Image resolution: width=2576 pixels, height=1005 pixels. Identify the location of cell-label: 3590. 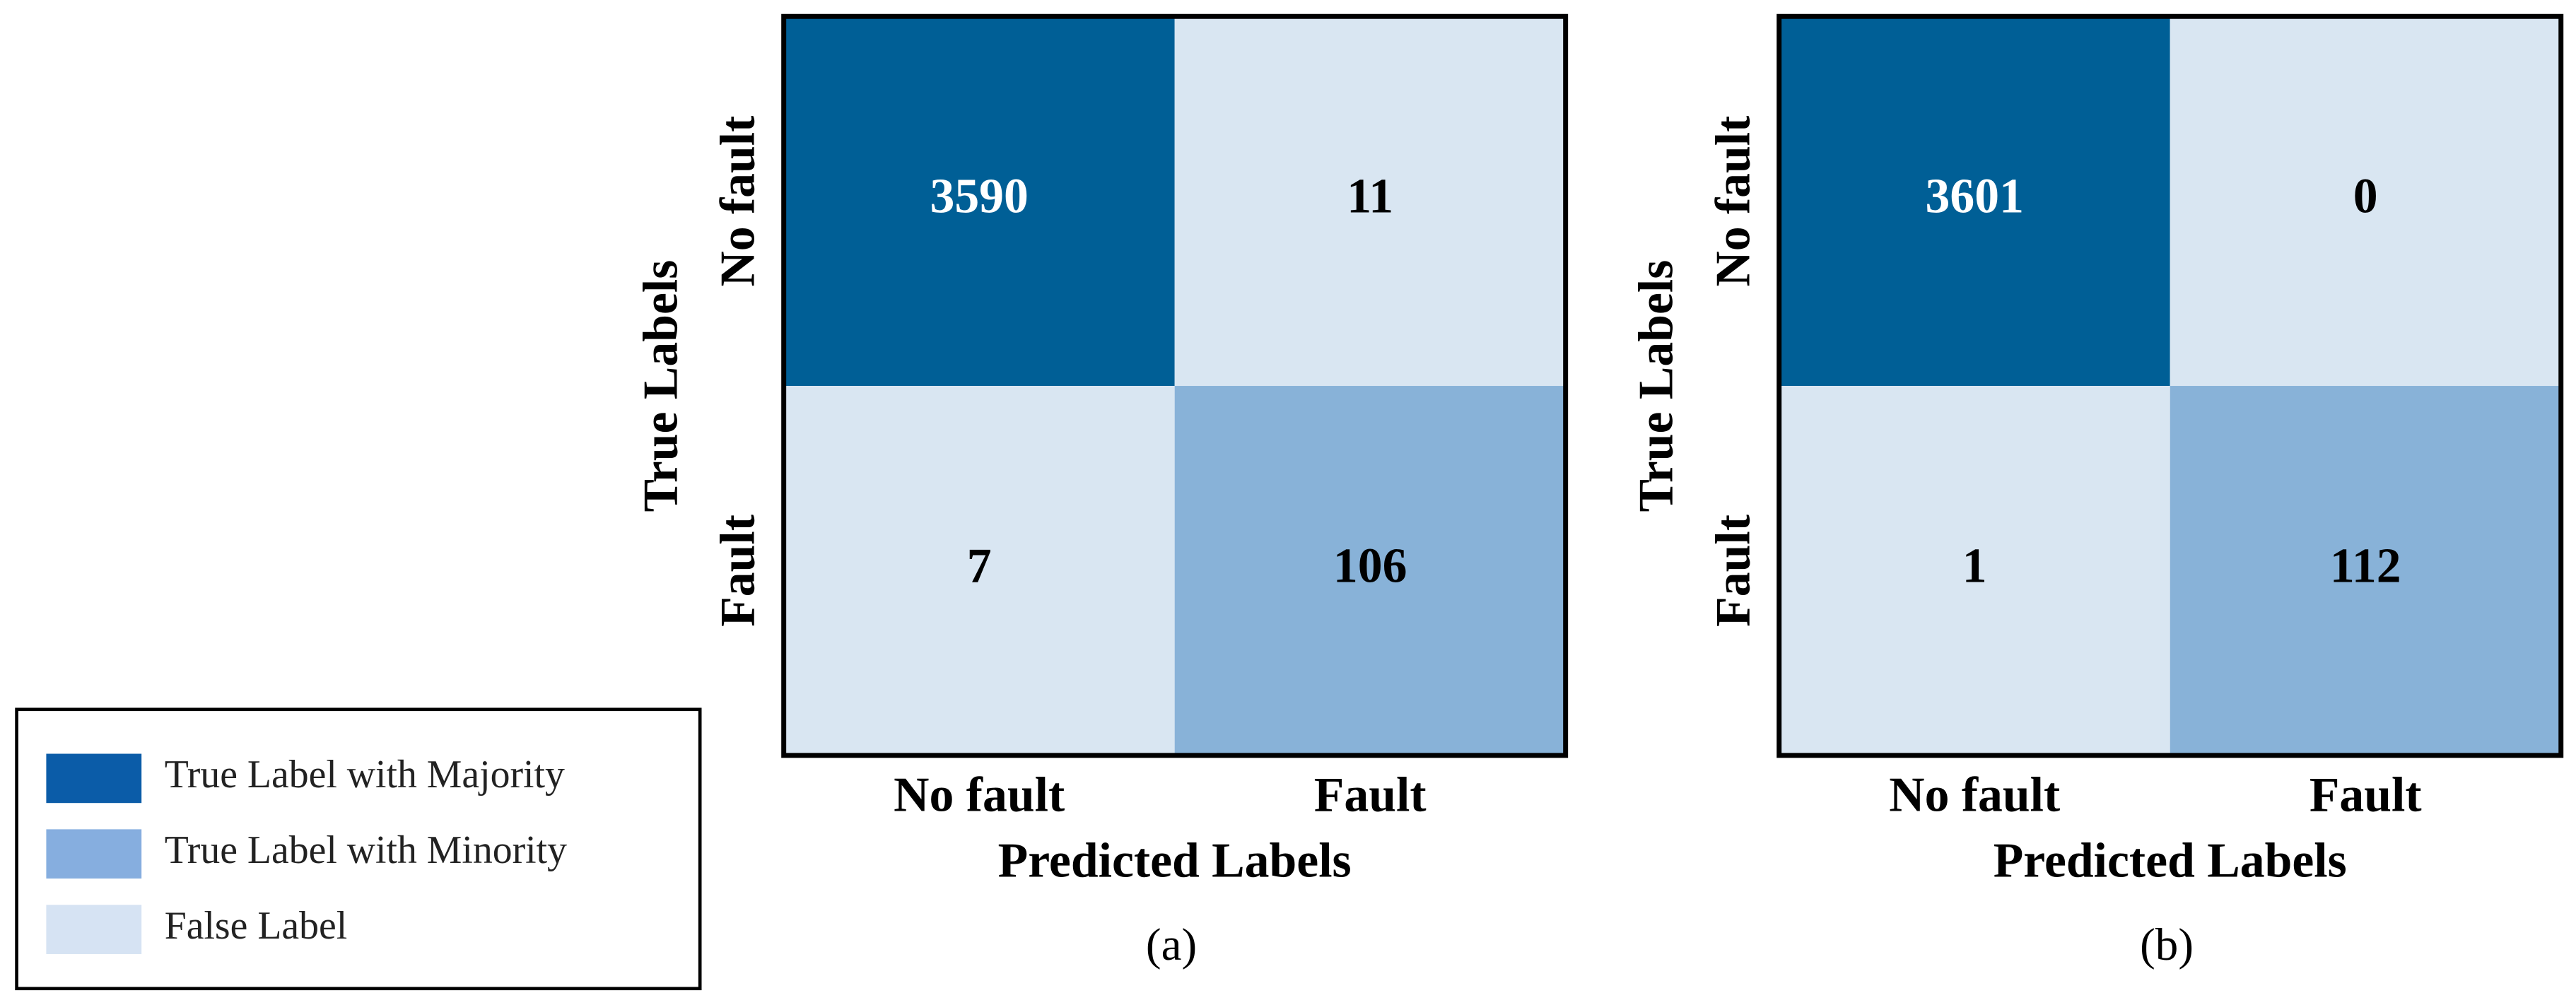
(979, 197).